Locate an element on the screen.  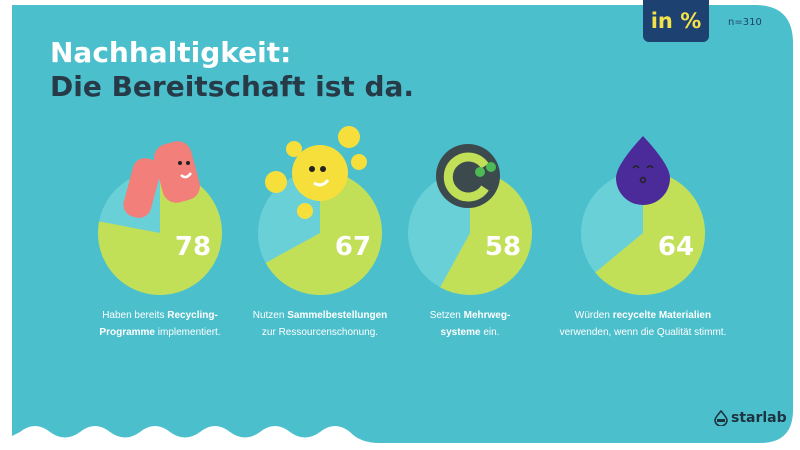
label-text: Setzen is located at coordinates (446, 315).